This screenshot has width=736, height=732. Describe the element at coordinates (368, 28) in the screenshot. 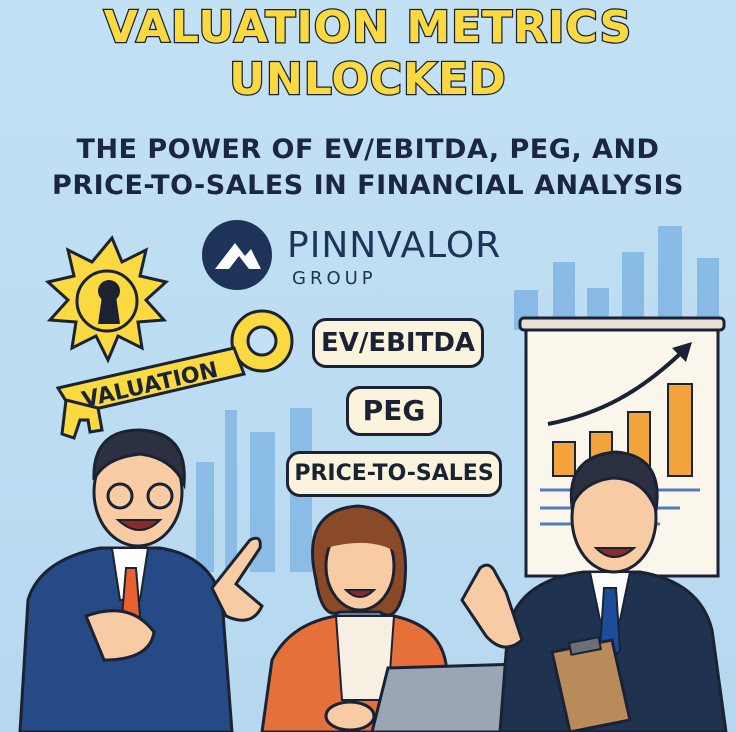

I see `headline-line-1: VALUATION METRICS` at that location.